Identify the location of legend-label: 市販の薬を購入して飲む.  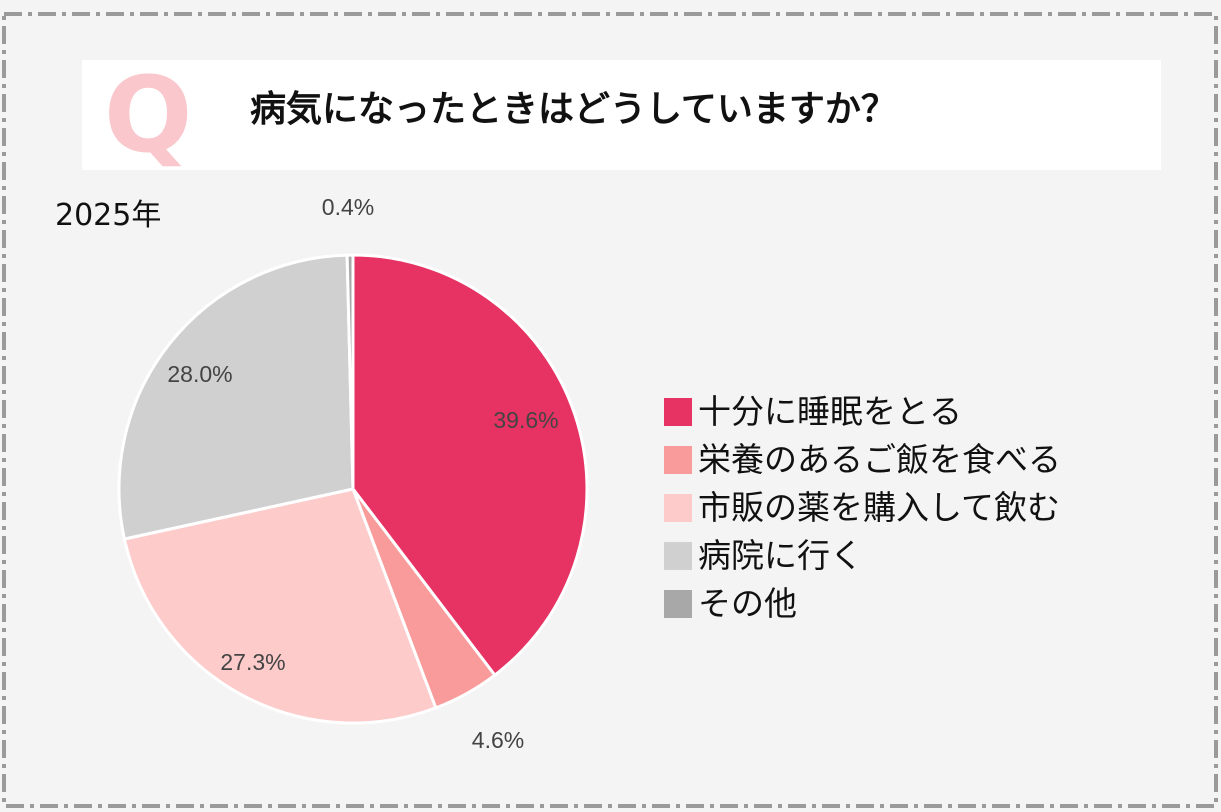
(879, 507).